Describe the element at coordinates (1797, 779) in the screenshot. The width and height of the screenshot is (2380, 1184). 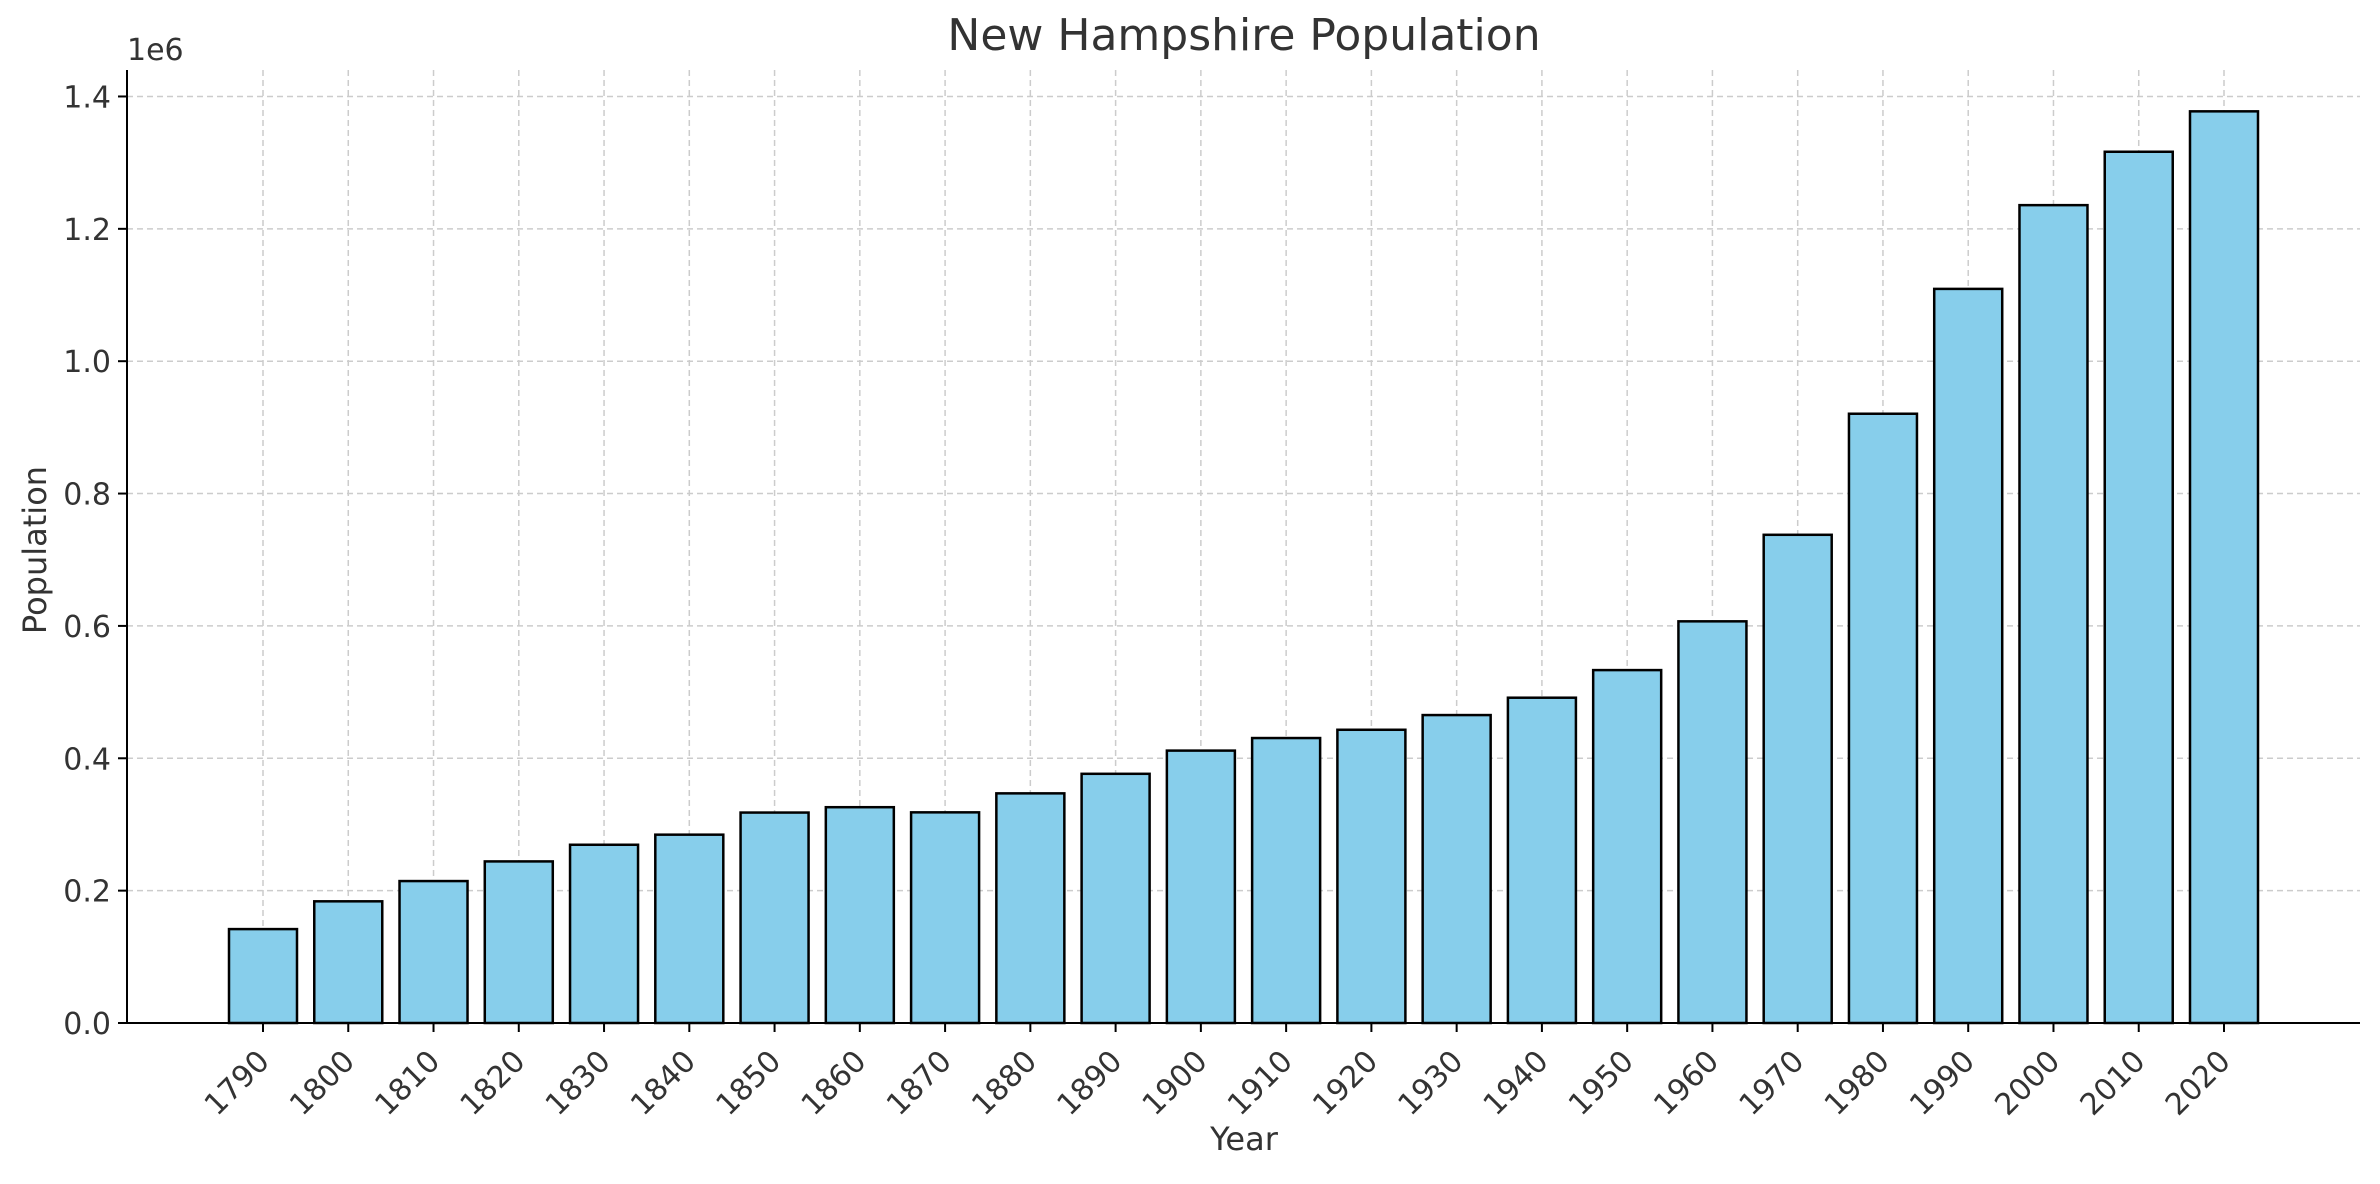
I see `bar-1970` at that location.